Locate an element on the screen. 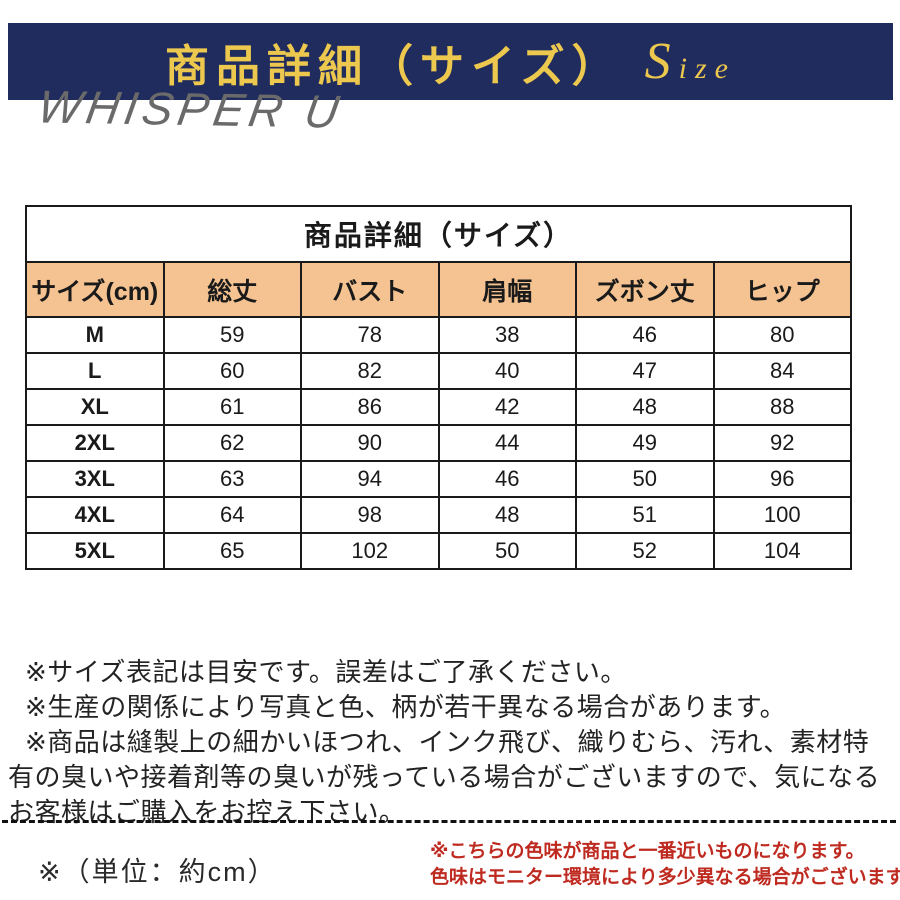  measurement-cell: 60 is located at coordinates (232, 371).